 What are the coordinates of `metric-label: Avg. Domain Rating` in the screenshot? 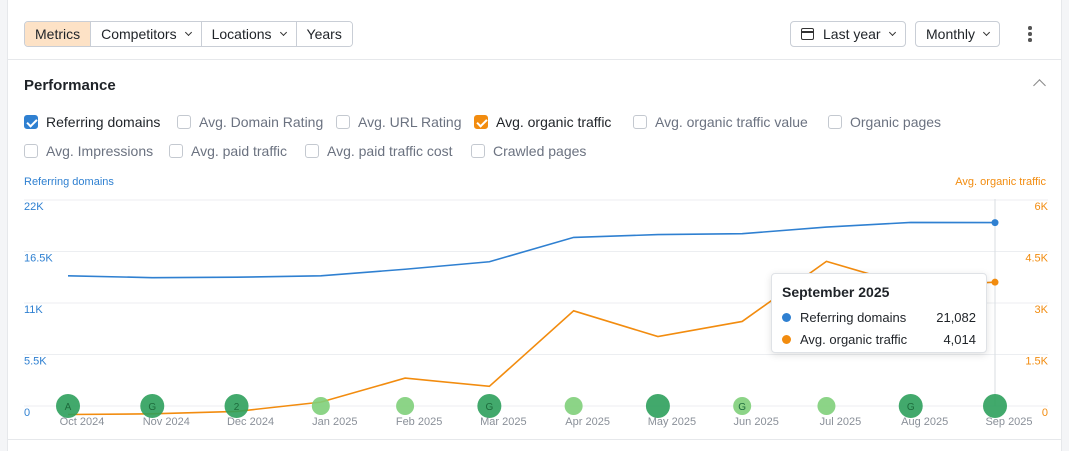 It's located at (261, 122).